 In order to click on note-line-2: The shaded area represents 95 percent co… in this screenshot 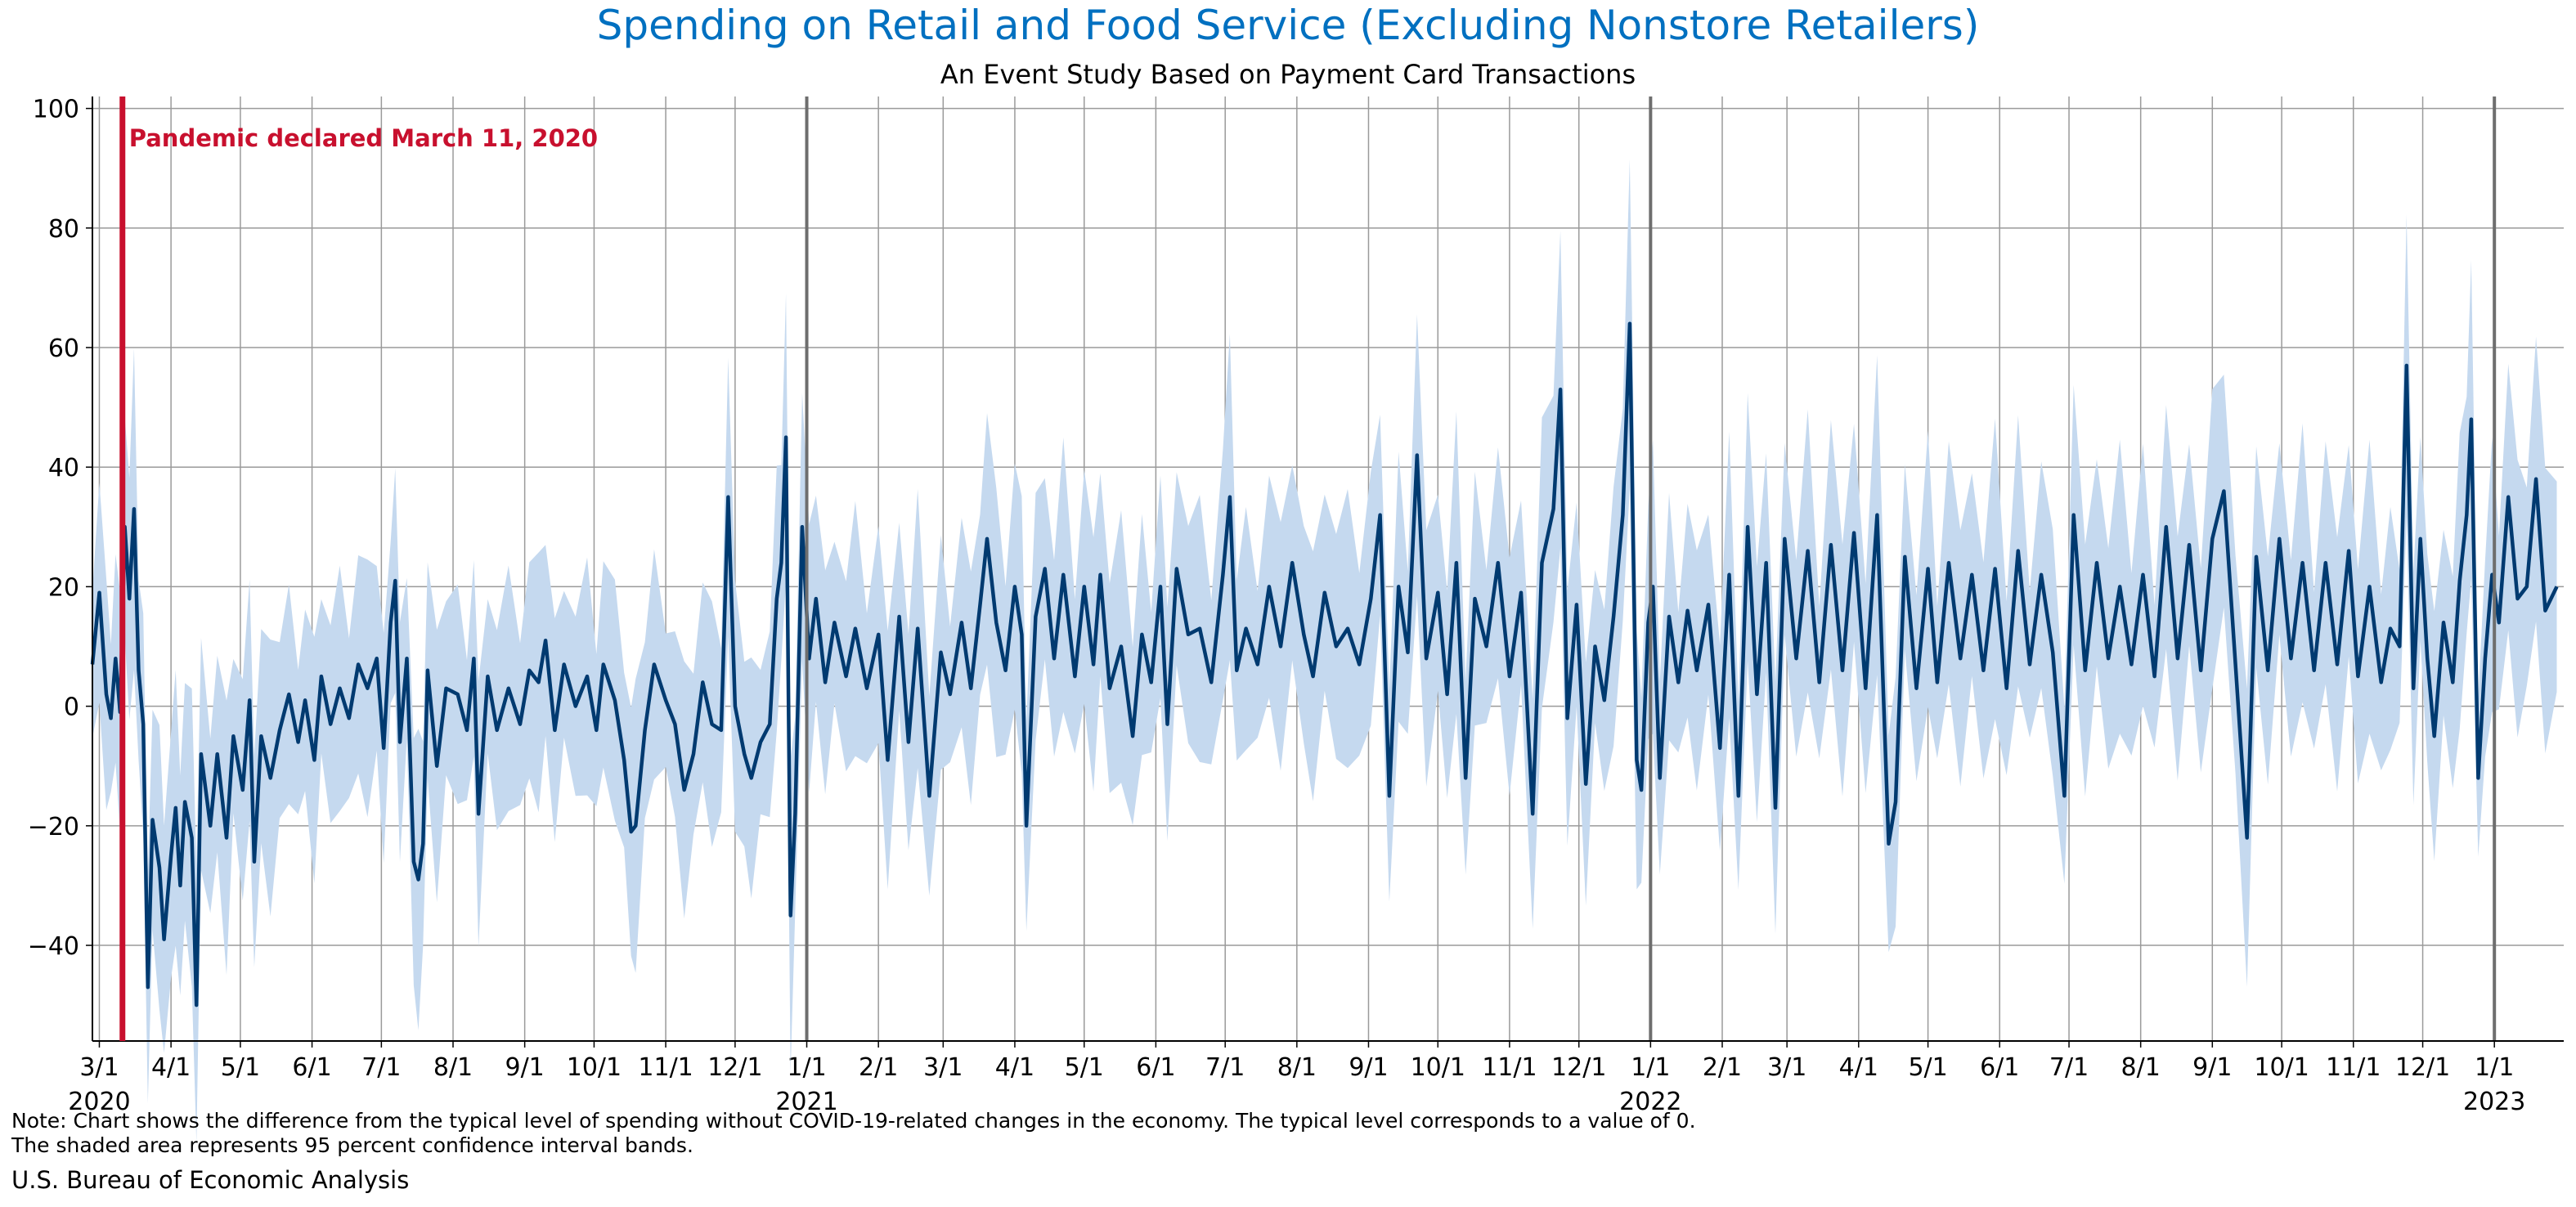, I will do `click(352, 1145)`.